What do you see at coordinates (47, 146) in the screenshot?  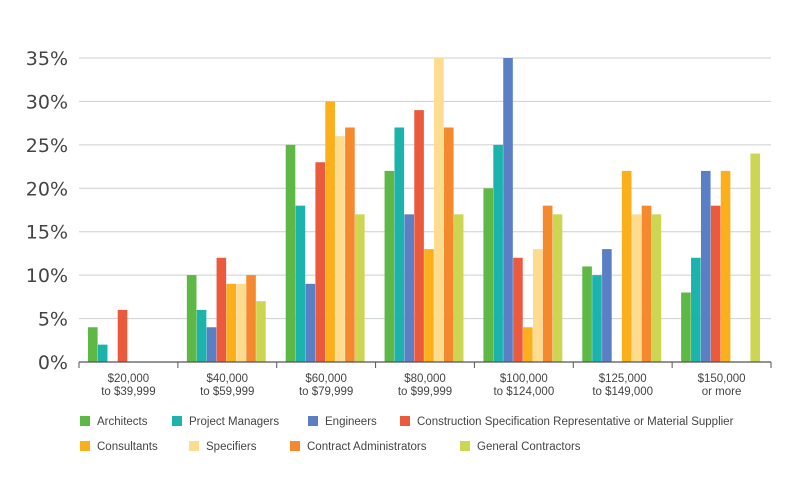 I see `y-tick-label: 25%` at bounding box center [47, 146].